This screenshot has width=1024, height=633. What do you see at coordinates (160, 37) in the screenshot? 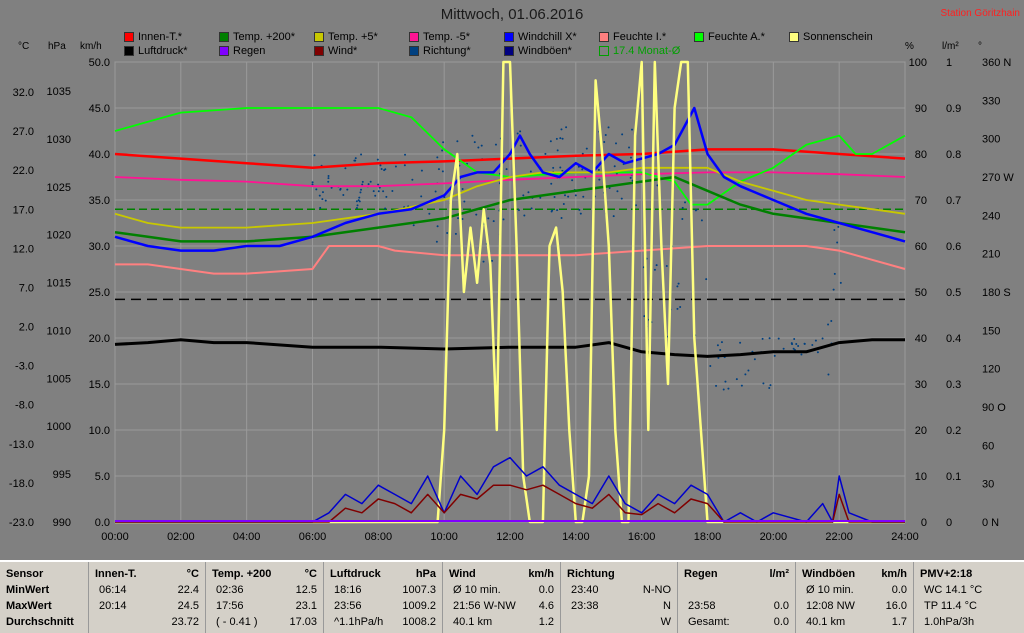
I see `legend-label: Innen-T.*` at bounding box center [160, 37].